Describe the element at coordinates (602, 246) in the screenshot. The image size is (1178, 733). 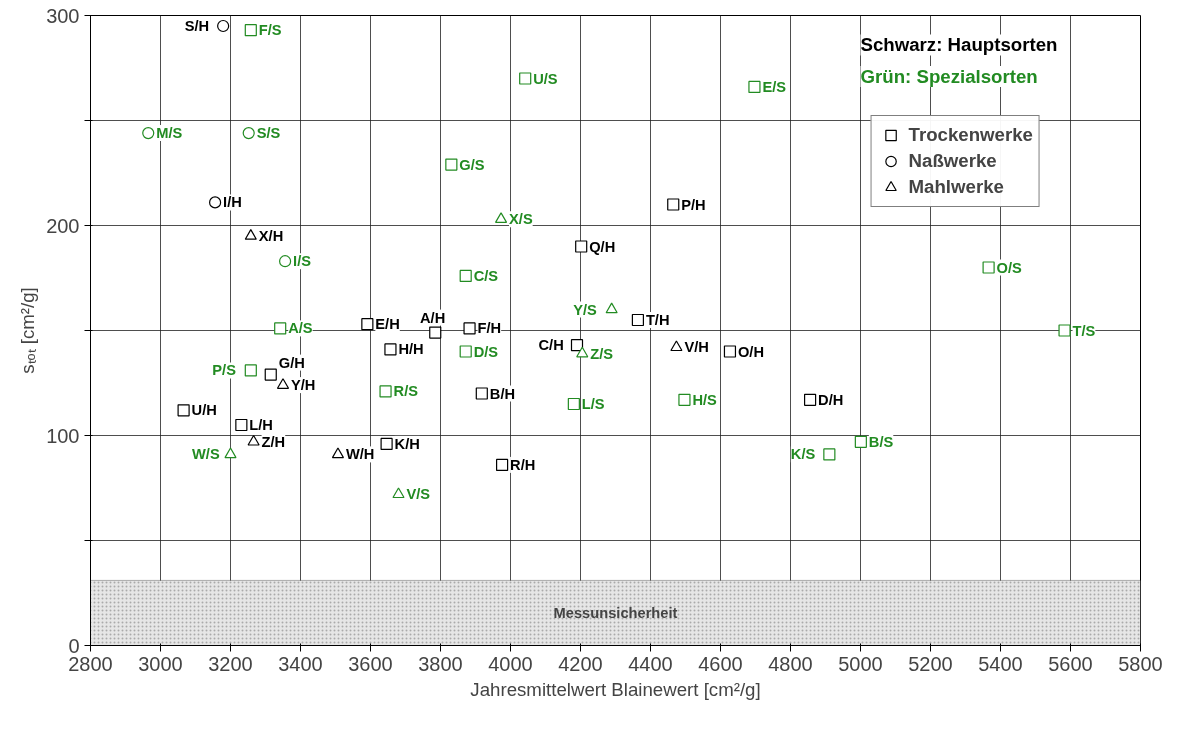
I see `data-label: Q/H` at that location.